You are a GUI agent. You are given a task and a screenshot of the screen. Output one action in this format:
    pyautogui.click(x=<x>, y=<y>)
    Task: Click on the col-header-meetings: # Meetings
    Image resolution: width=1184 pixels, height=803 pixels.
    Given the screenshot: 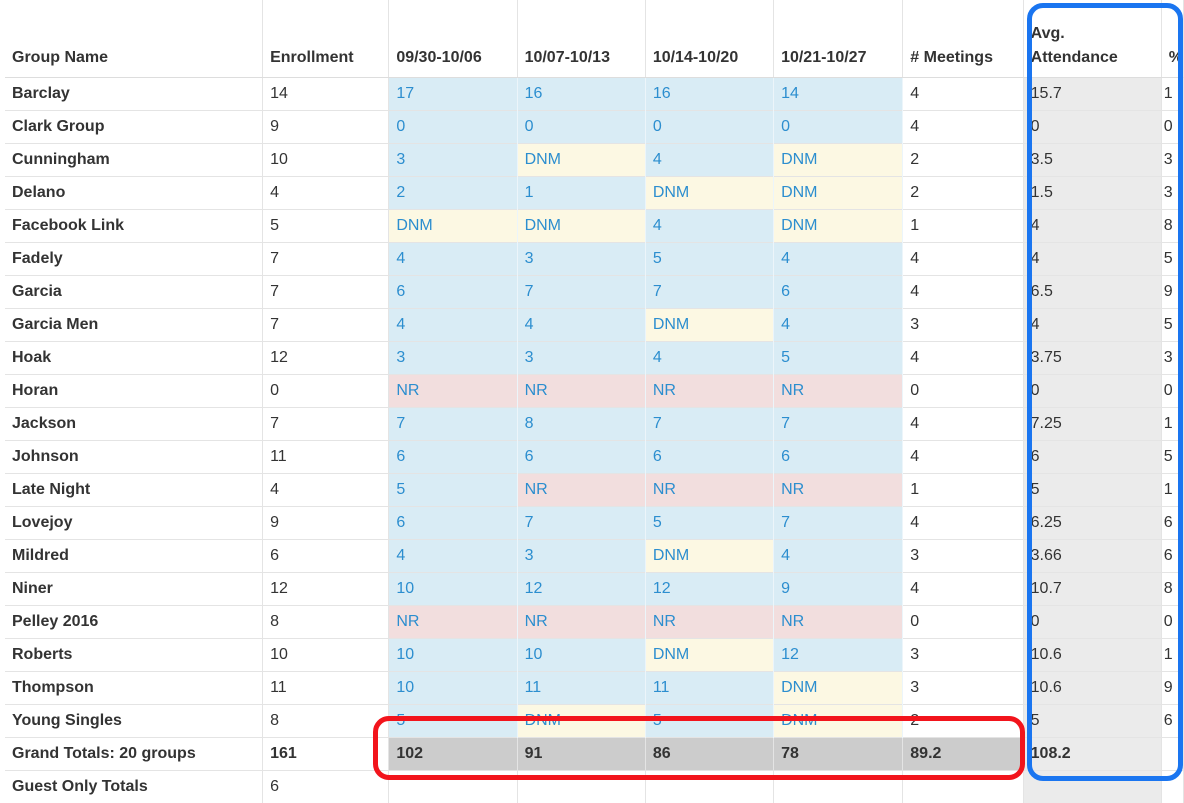 What is the action you would take?
    pyautogui.click(x=963, y=39)
    